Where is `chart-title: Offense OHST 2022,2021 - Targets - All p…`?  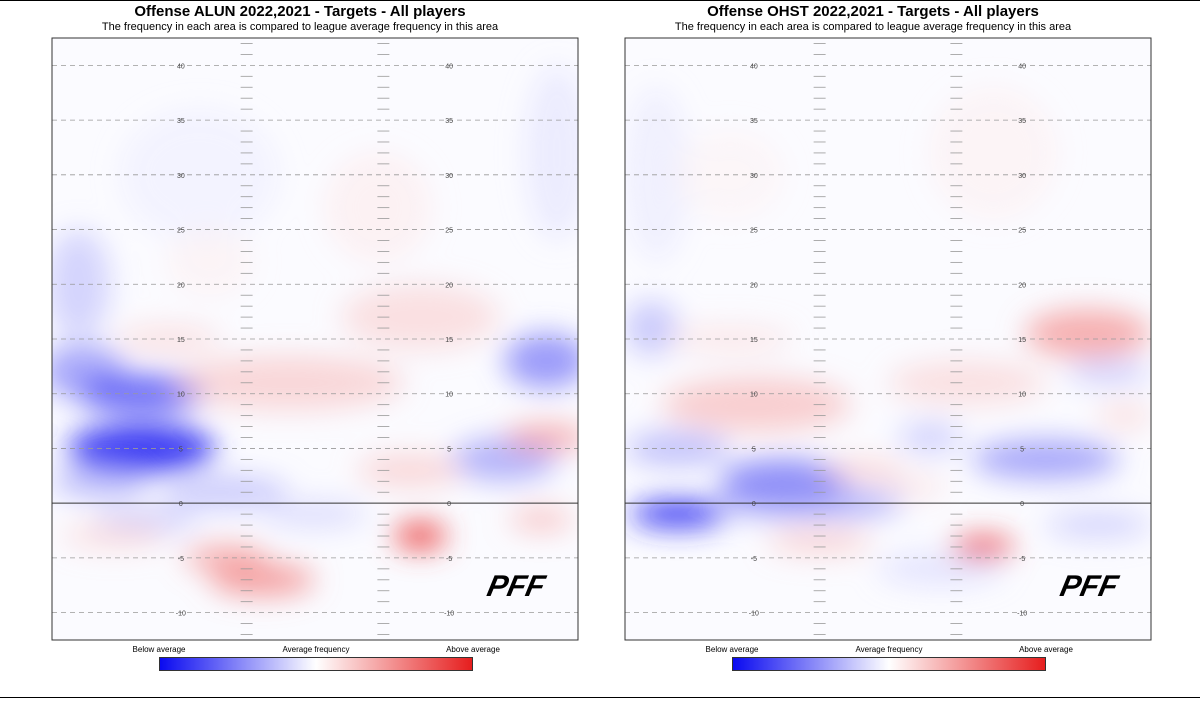 chart-title: Offense OHST 2022,2021 - Targets - All p… is located at coordinates (873, 11).